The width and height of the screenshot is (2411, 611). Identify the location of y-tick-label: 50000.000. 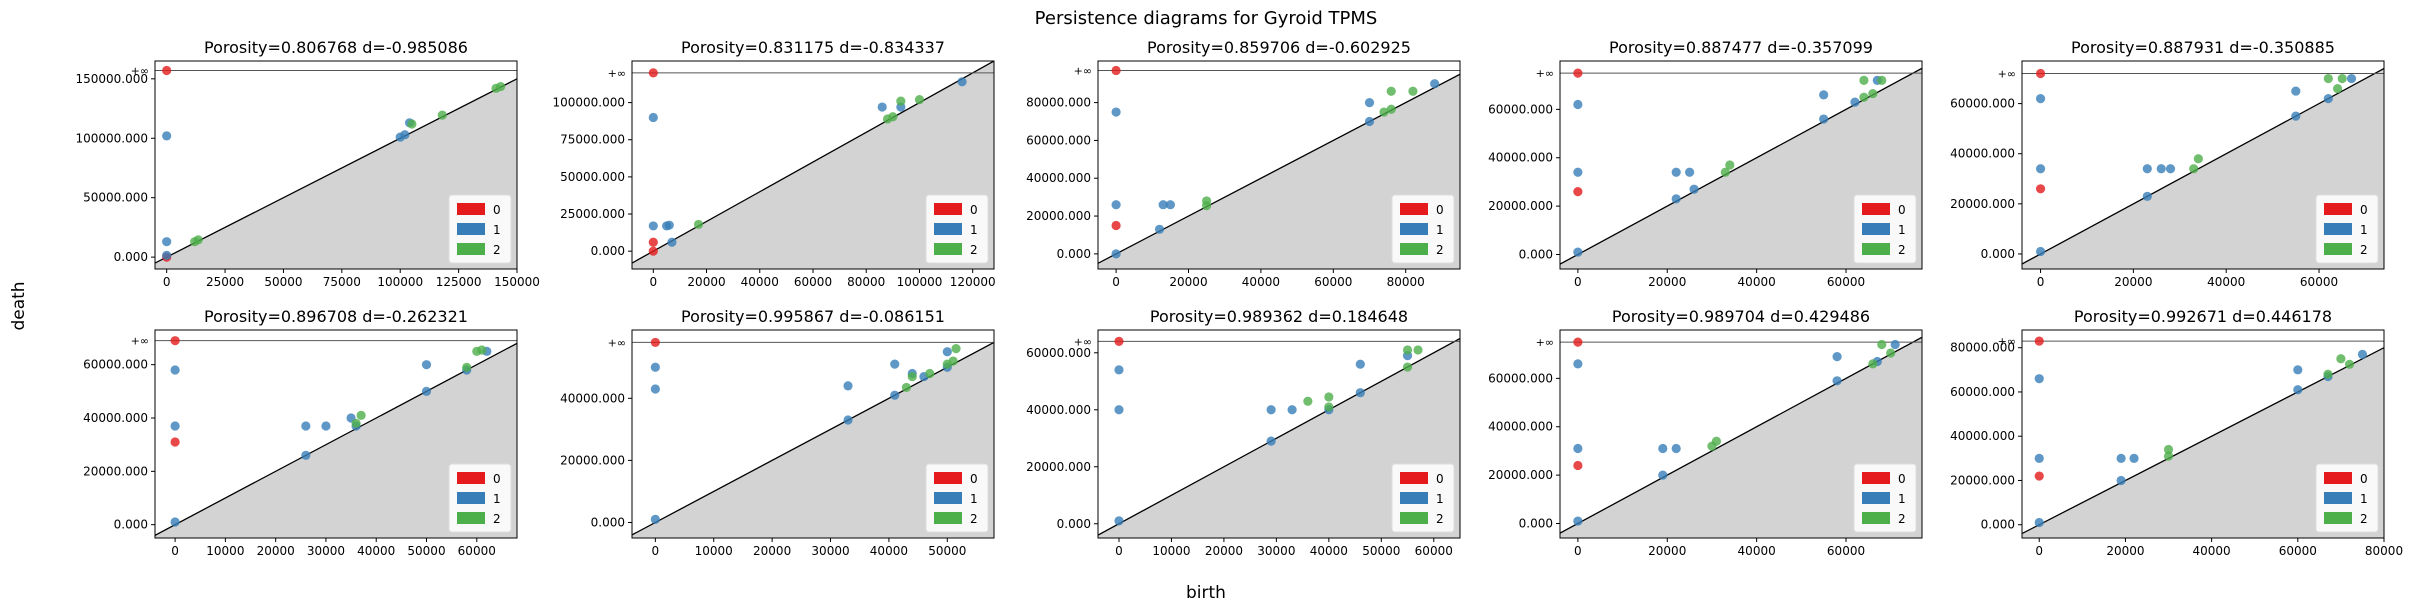
(115, 198).